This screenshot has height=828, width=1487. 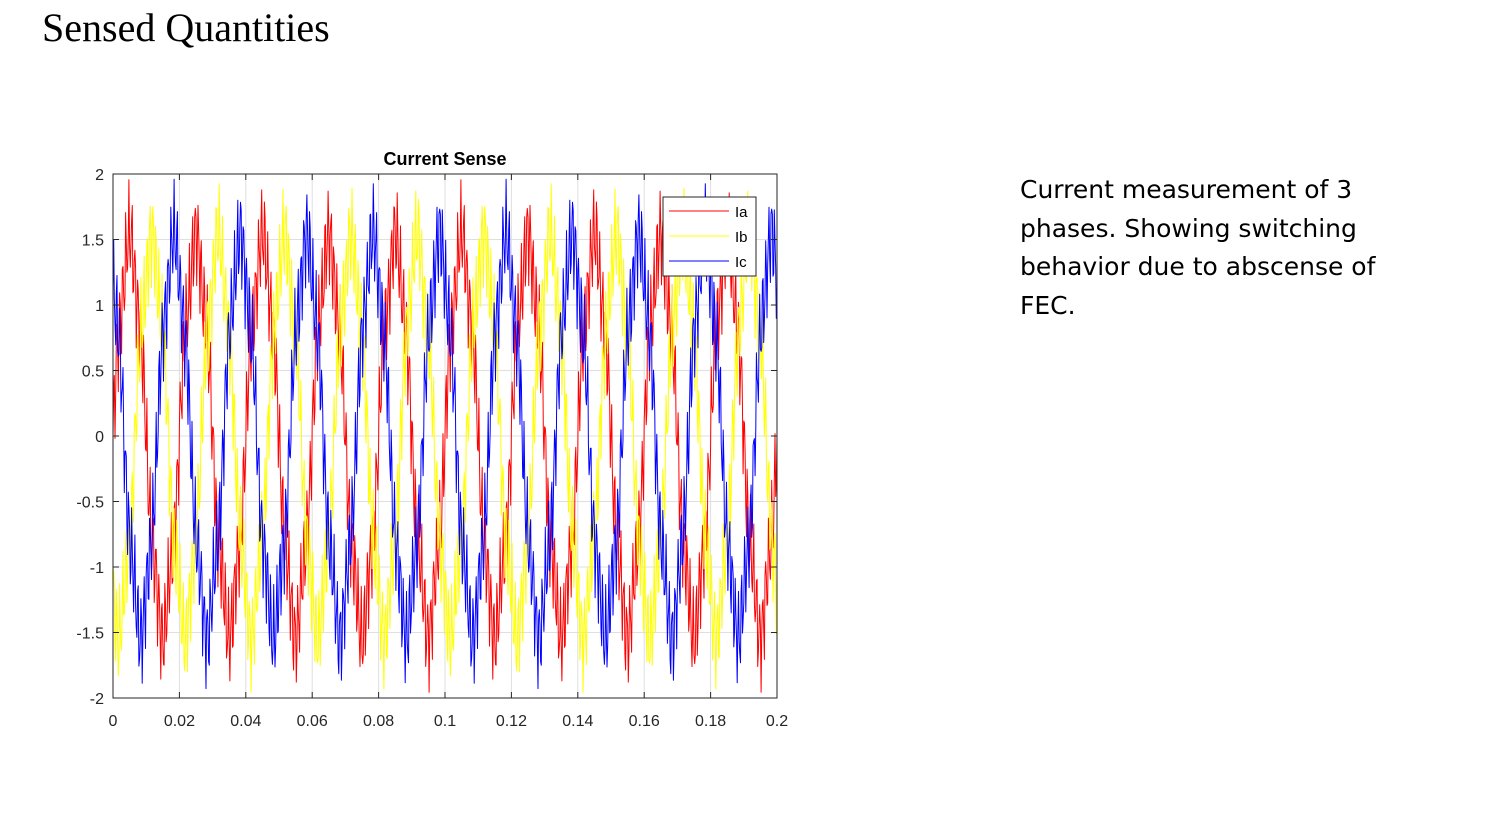 I want to click on y-tick-label: -1.5, so click(x=90, y=634).